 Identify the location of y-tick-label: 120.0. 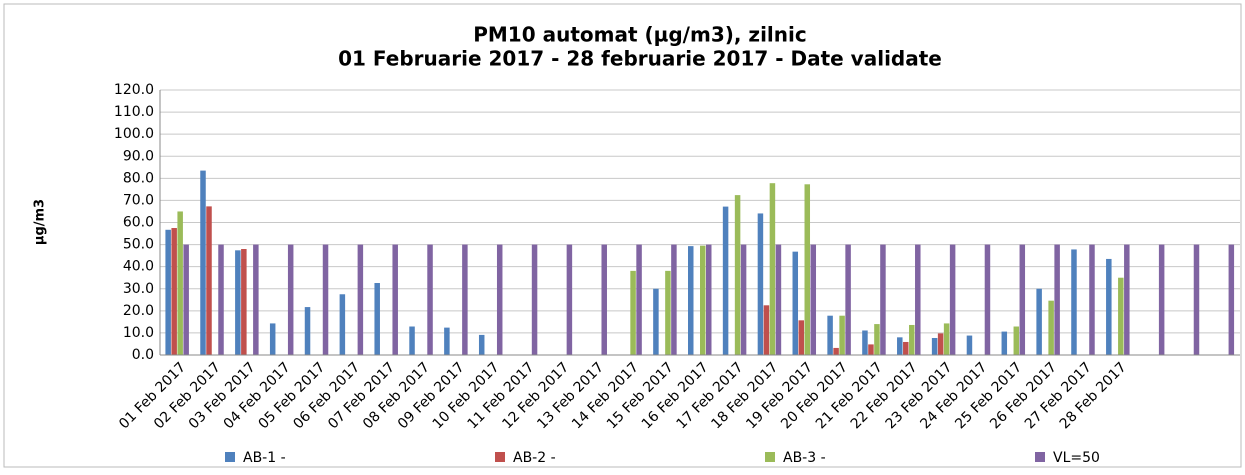
(134, 90).